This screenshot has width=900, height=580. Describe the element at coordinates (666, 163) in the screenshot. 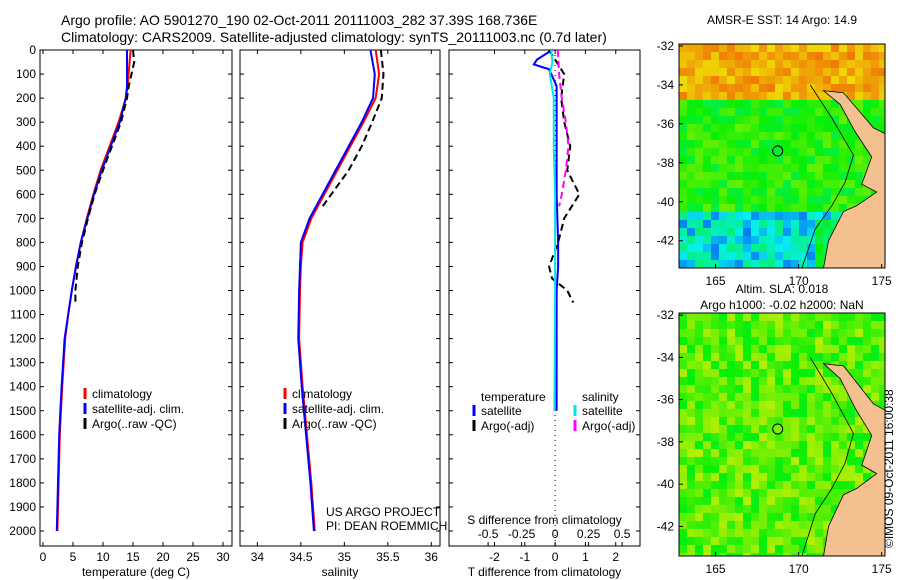

I see `lat-tick-label: -38` at that location.